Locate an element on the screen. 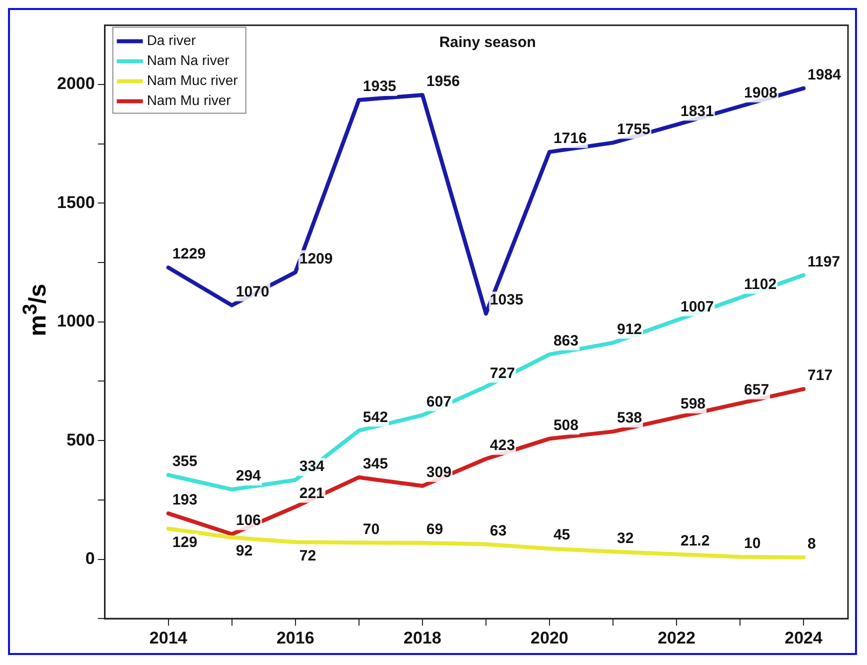 The image size is (867, 665). data-label: 355 is located at coordinates (185, 461).